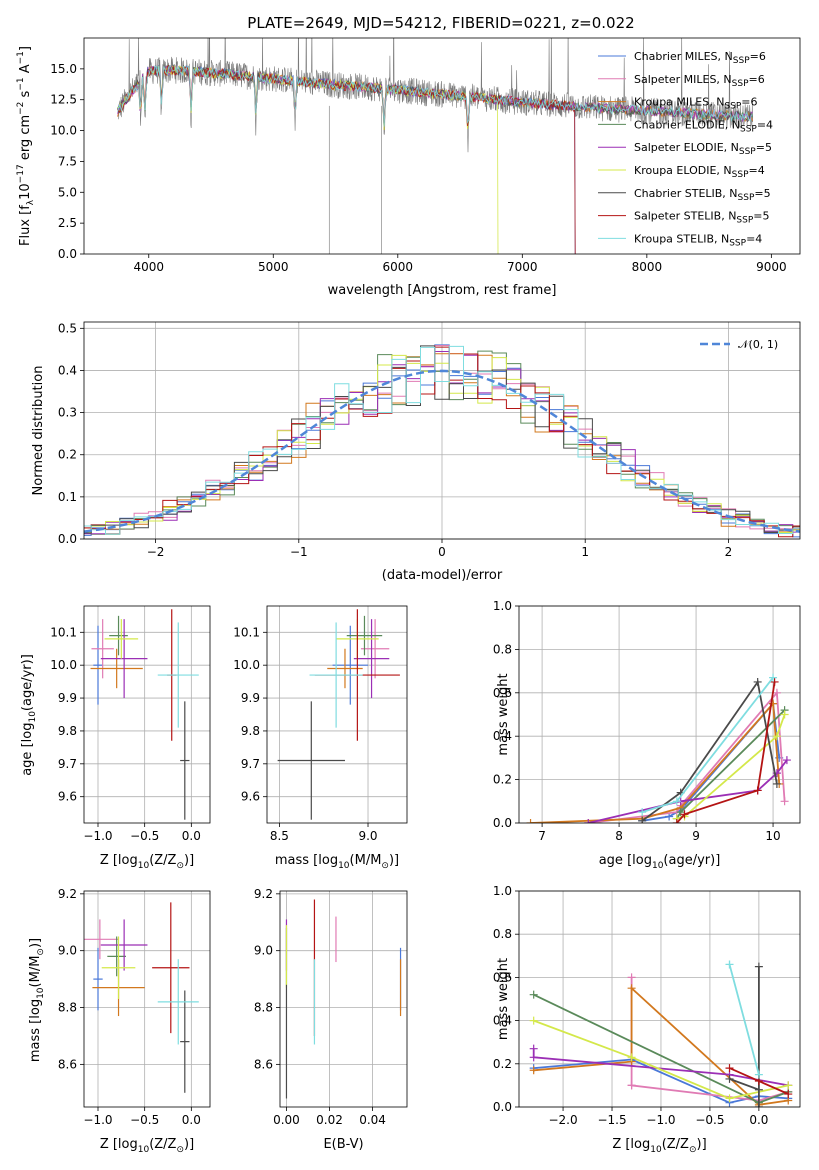 The width and height of the screenshot is (819, 1170). I want to click on x-tick-label: −2.0, so click(562, 1120).